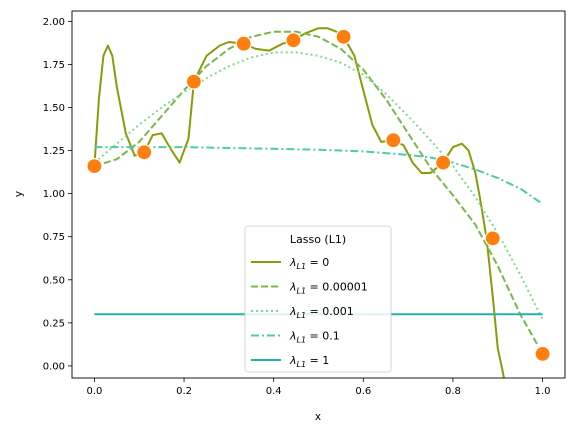 This screenshot has height=432, width=576. I want to click on legend-entry: λL1 = 0, so click(290, 263).